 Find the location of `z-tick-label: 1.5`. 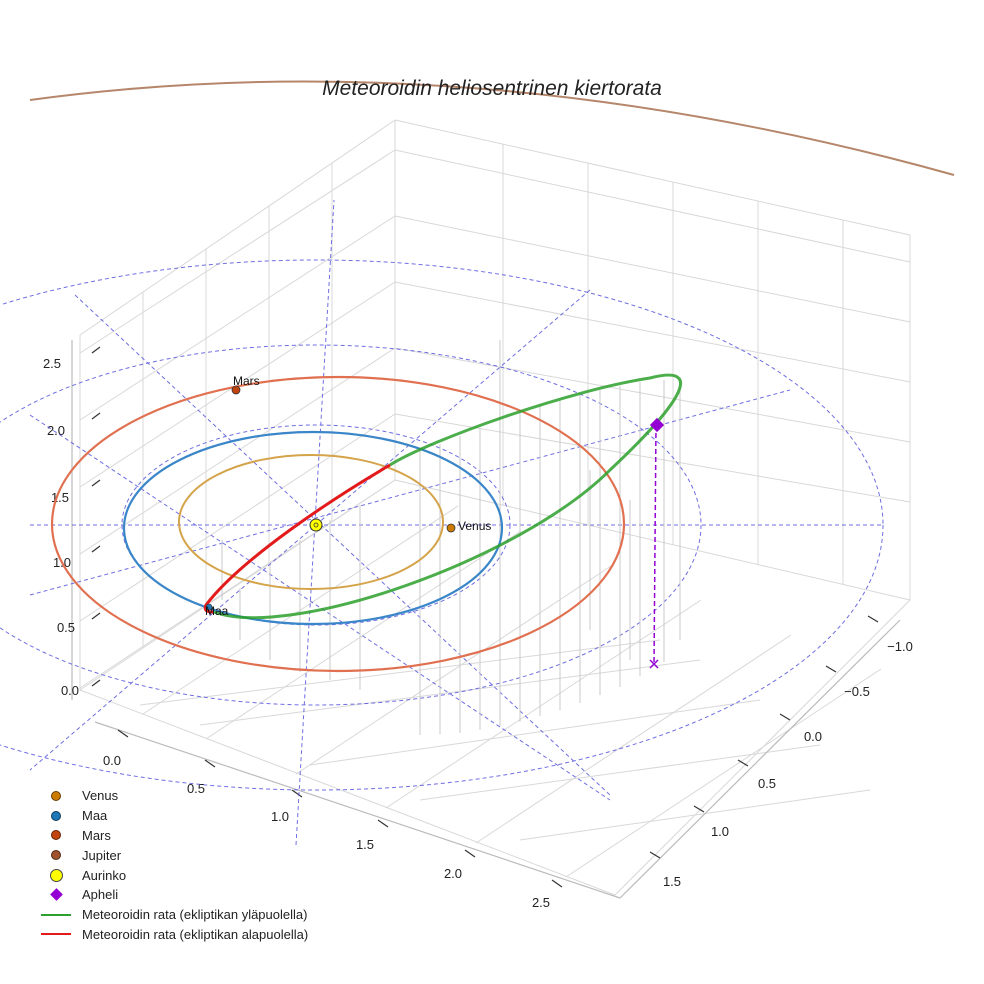

z-tick-label: 1.5 is located at coordinates (60, 497).